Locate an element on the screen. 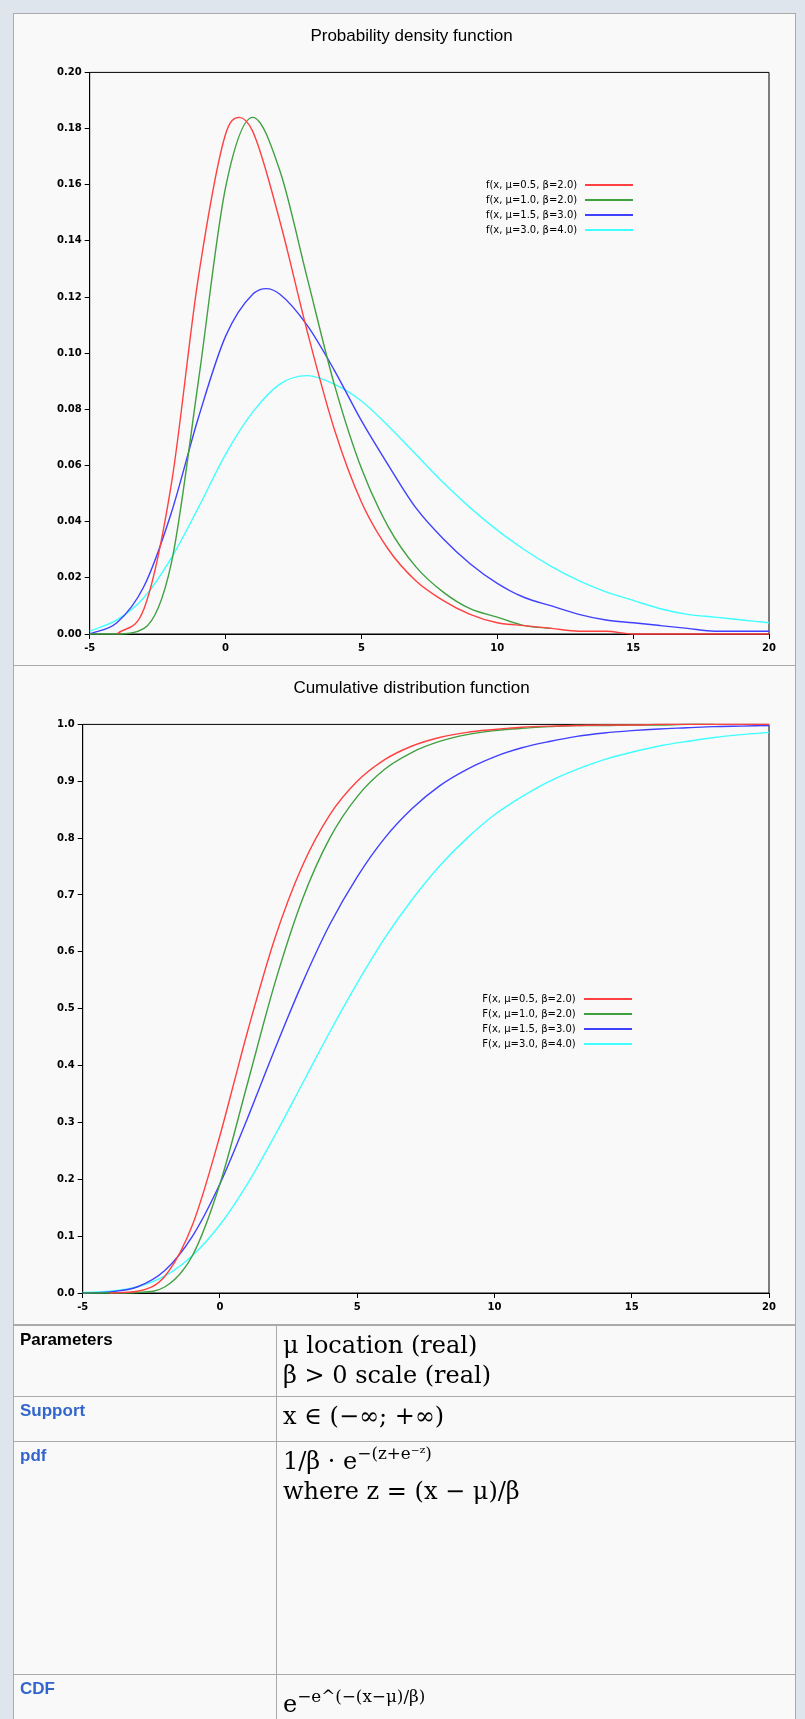 This screenshot has width=805, height=1719. y-tick-label: 0.2 is located at coordinates (66, 1178).